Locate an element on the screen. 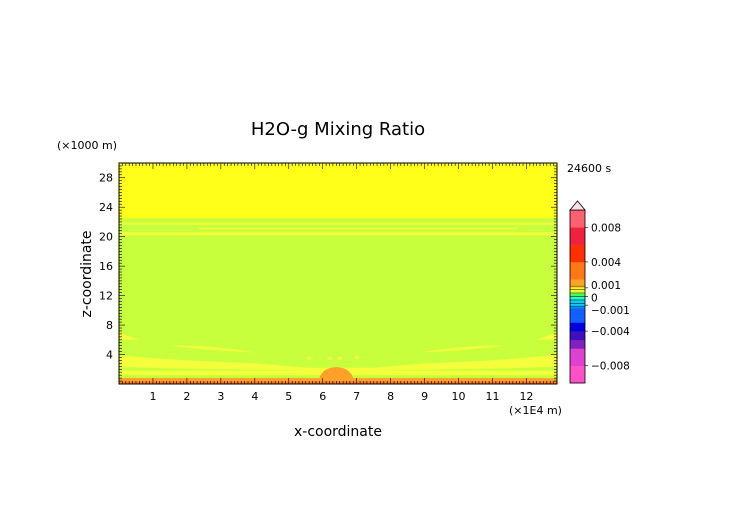  x-tick-label: 3 is located at coordinates (220, 396).